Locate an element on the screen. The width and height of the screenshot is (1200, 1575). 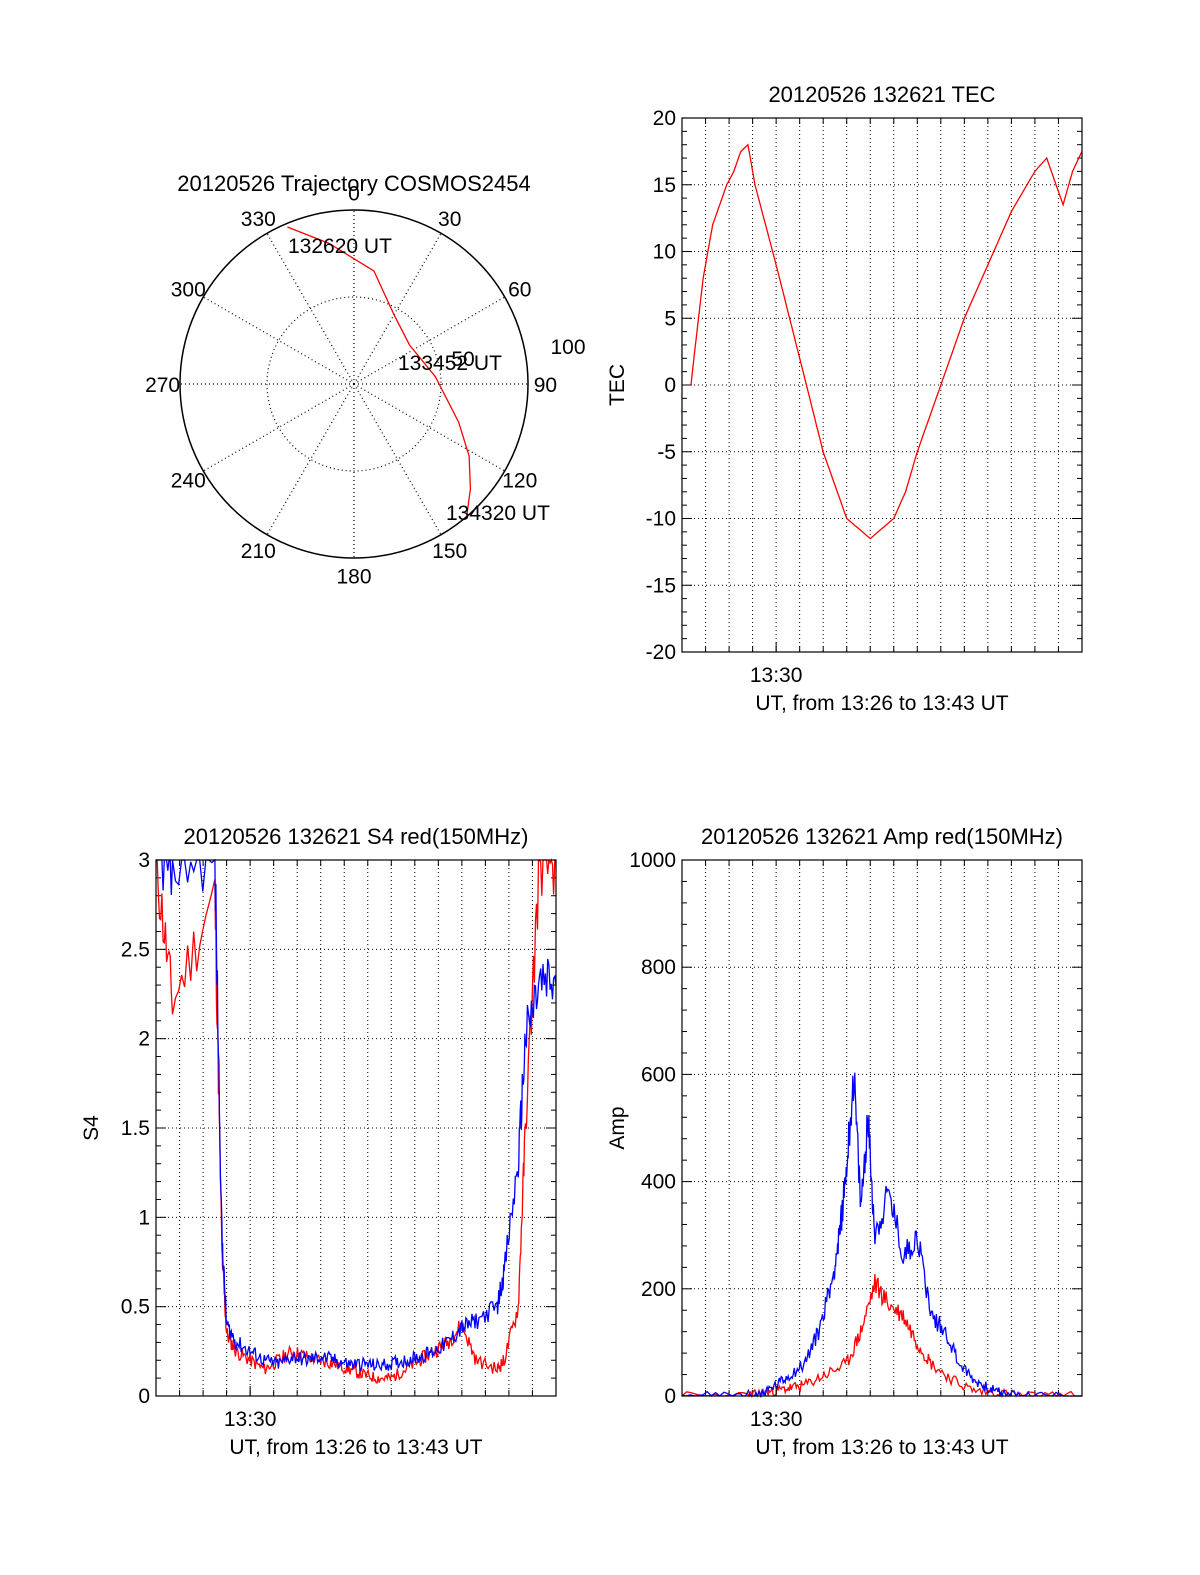
polar-azimuth-label: 330 is located at coordinates (258, 219).